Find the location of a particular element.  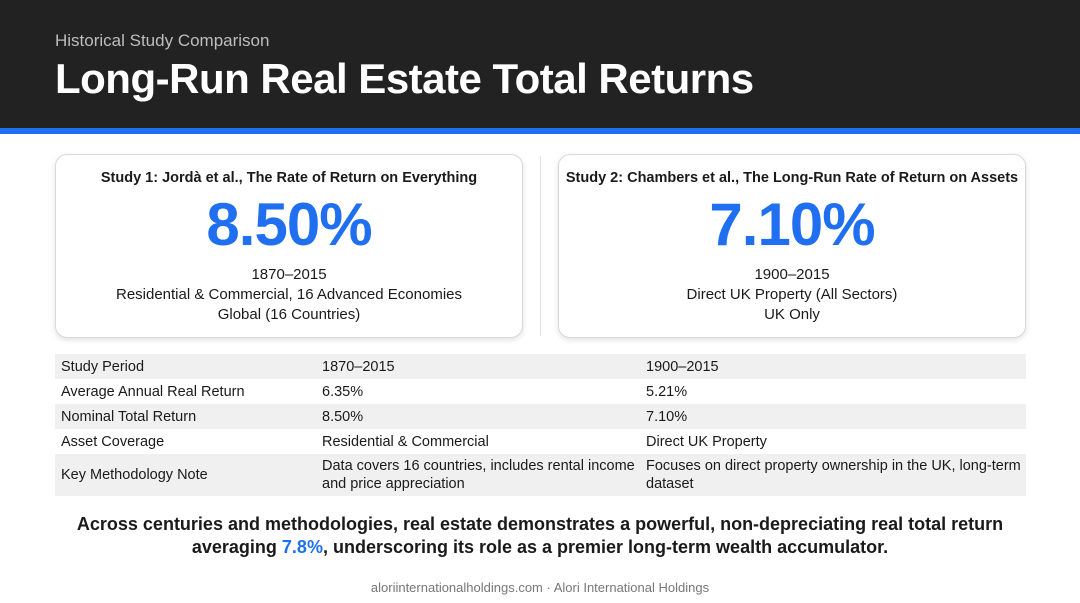

study-1-cell: Residential & Commercial is located at coordinates (405, 441).